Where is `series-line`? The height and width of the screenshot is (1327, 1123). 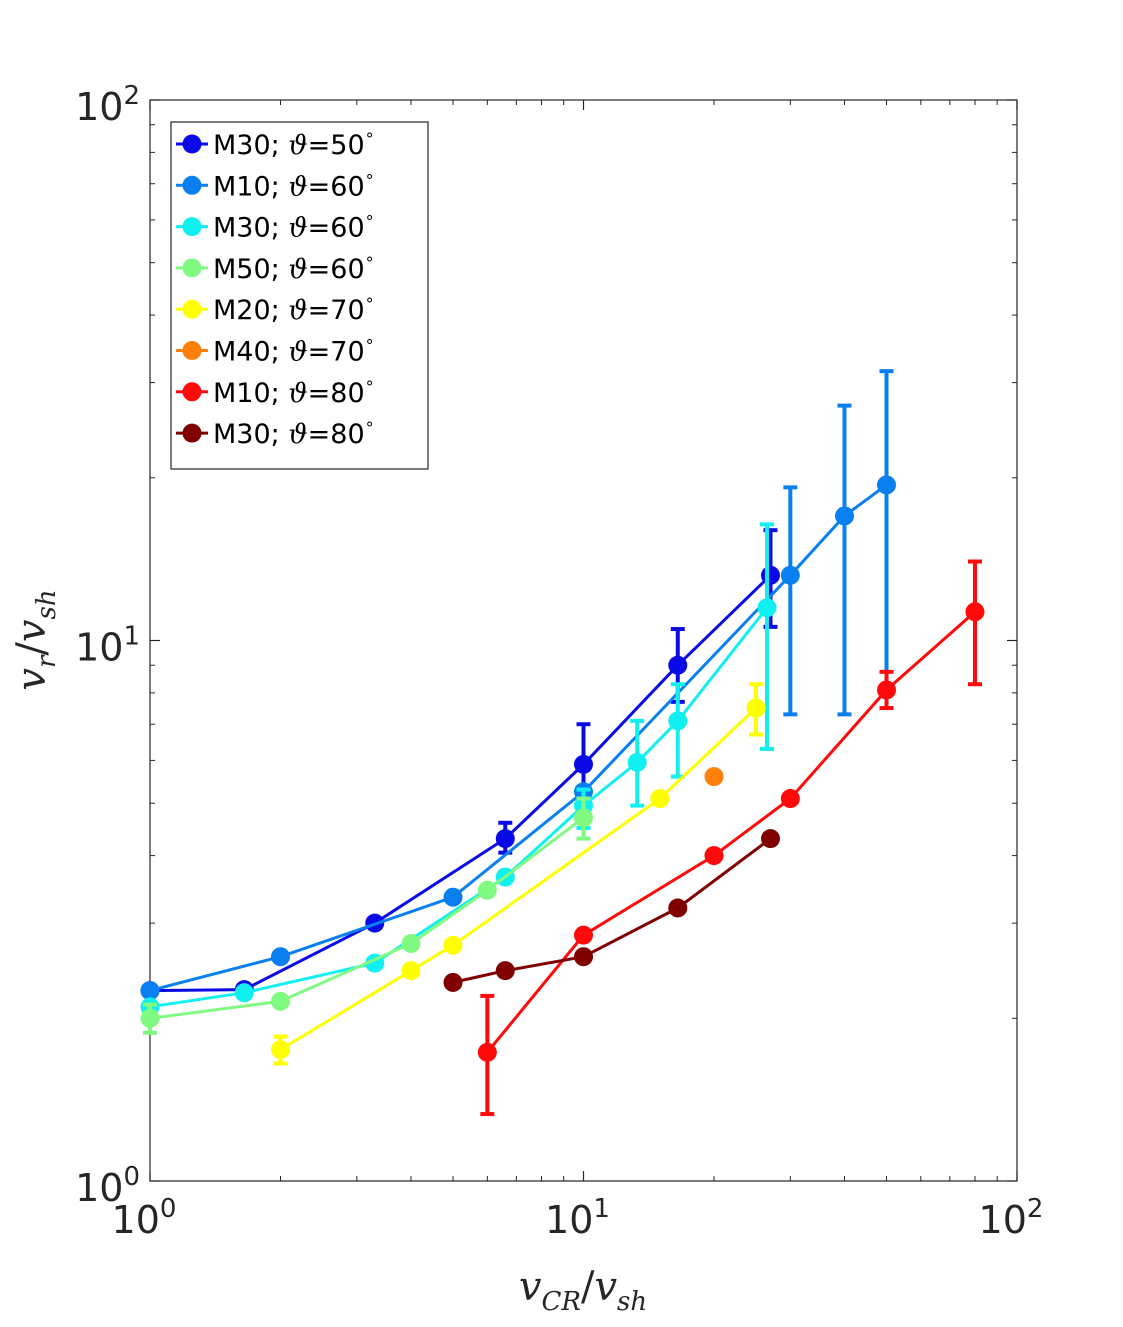
series-line is located at coordinates (731, 832).